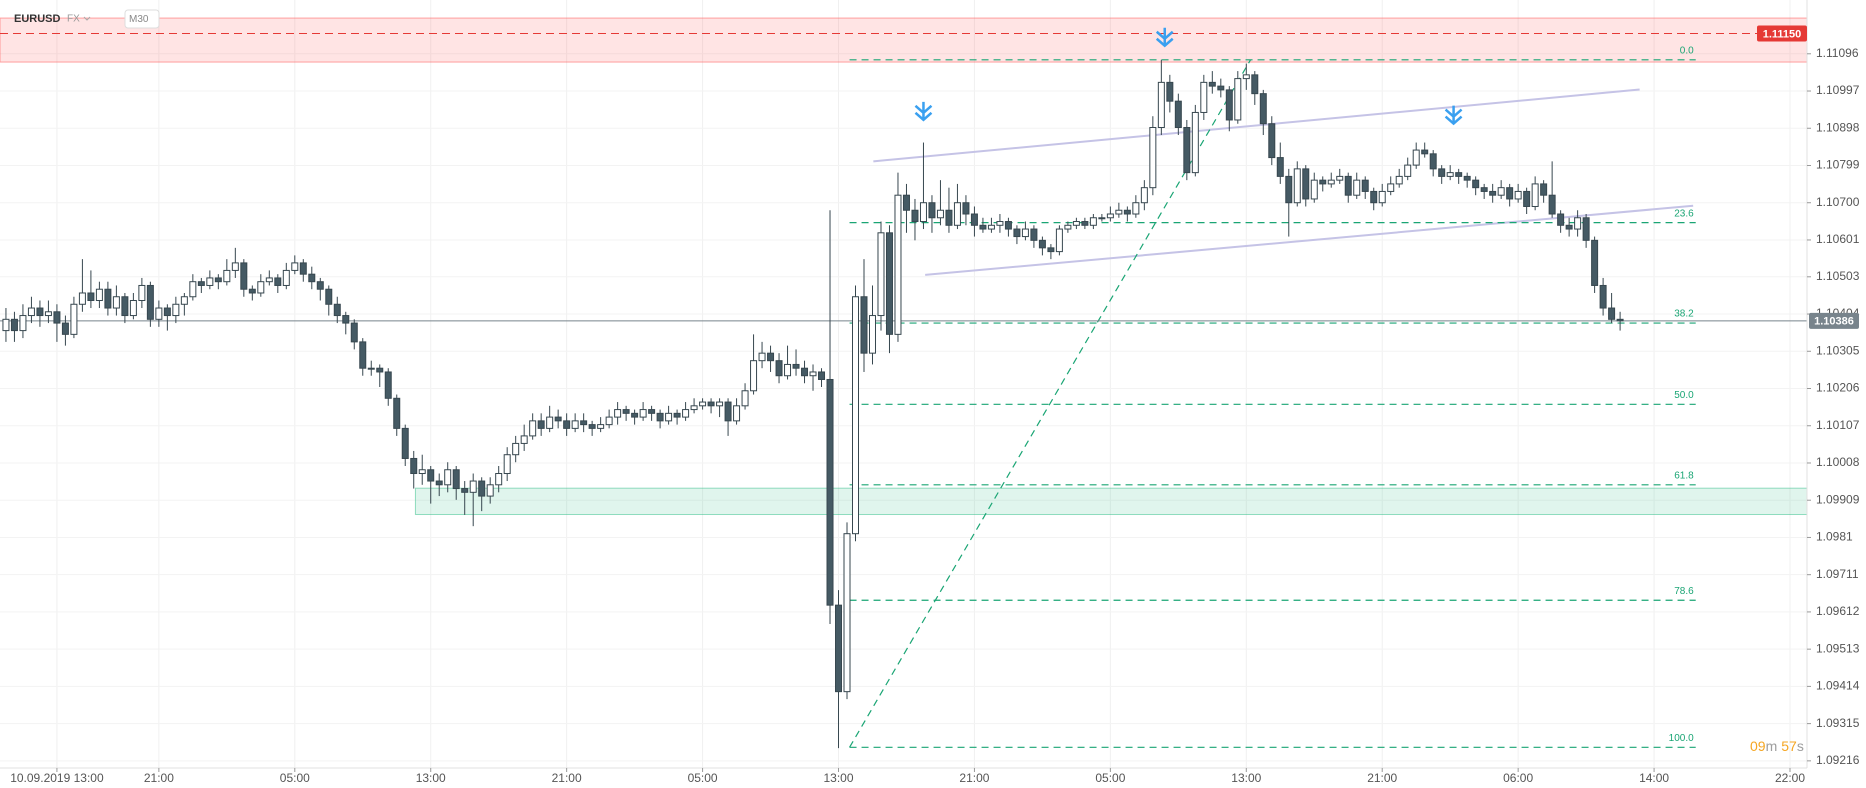  Describe the element at coordinates (142, 19) in the screenshot. I see `interval-box` at that location.